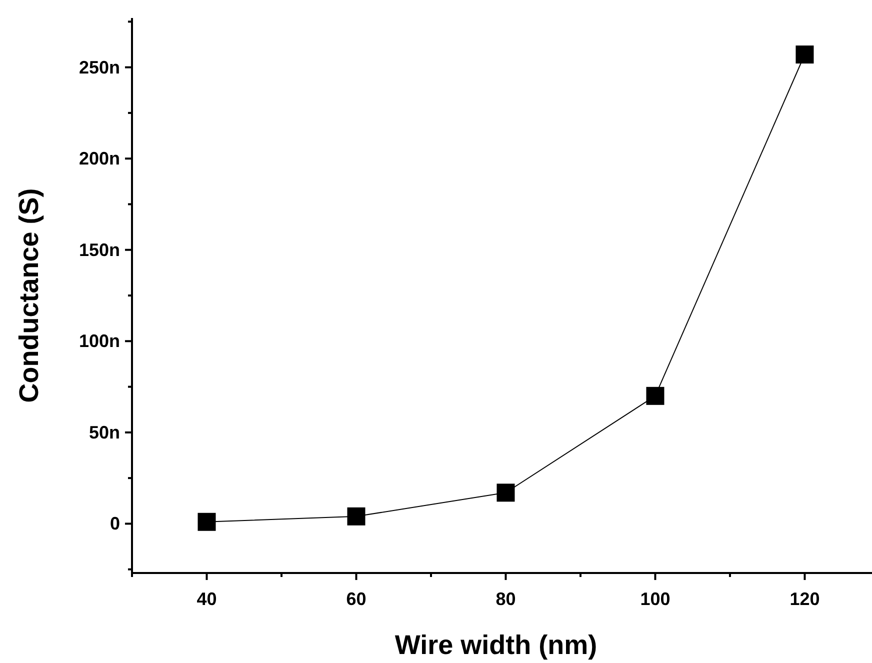 This screenshot has width=872, height=663. Describe the element at coordinates (99, 250) in the screenshot. I see `y-tick-label: 150n` at that location.